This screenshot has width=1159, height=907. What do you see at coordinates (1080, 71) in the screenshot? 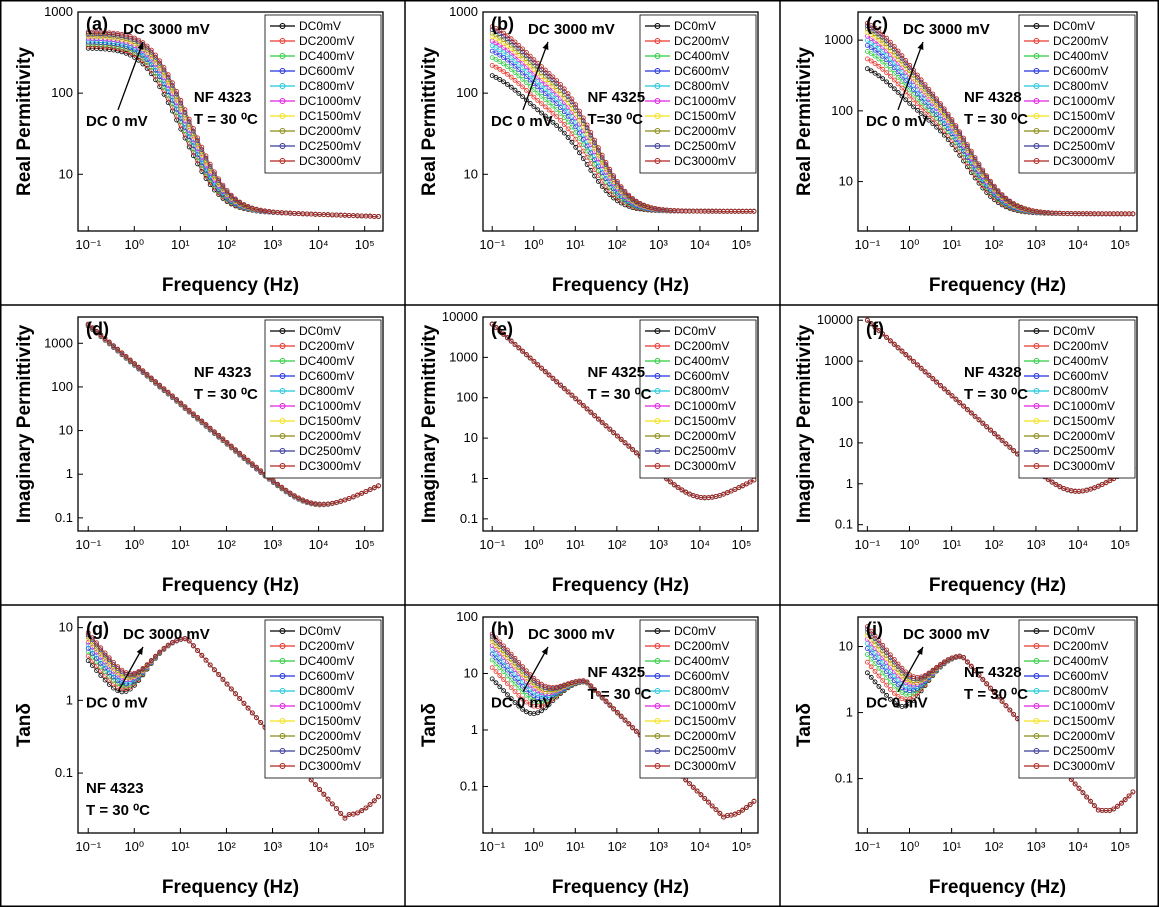
I see `legend-entry: DC600mV` at bounding box center [1080, 71].